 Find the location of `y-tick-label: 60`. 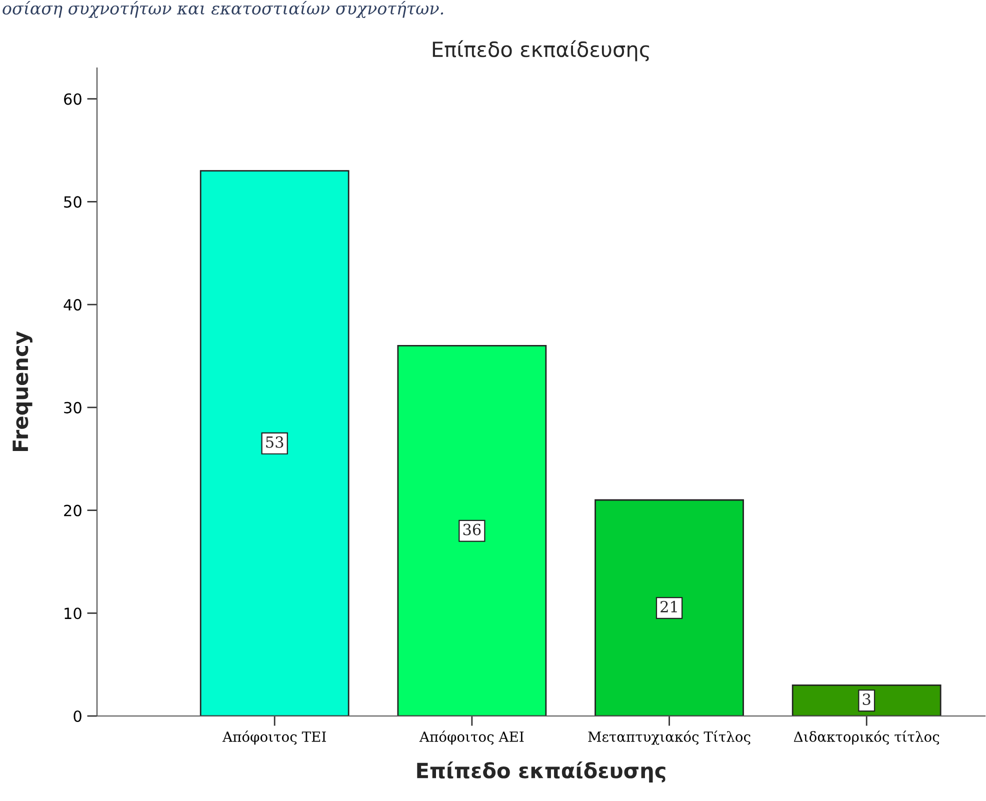

y-tick-label: 60 is located at coordinates (73, 99).